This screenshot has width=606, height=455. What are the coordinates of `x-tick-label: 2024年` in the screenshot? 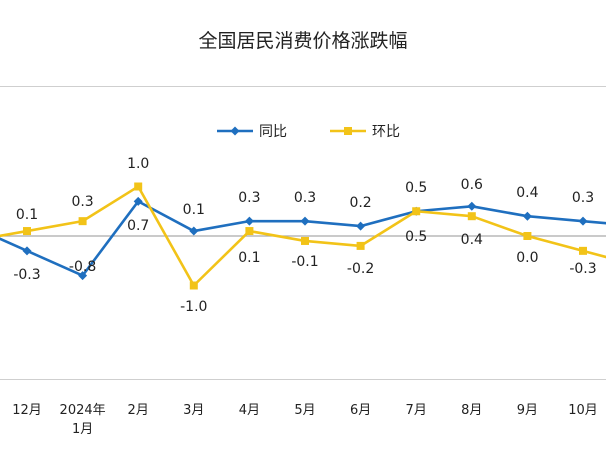 It's located at (83, 410).